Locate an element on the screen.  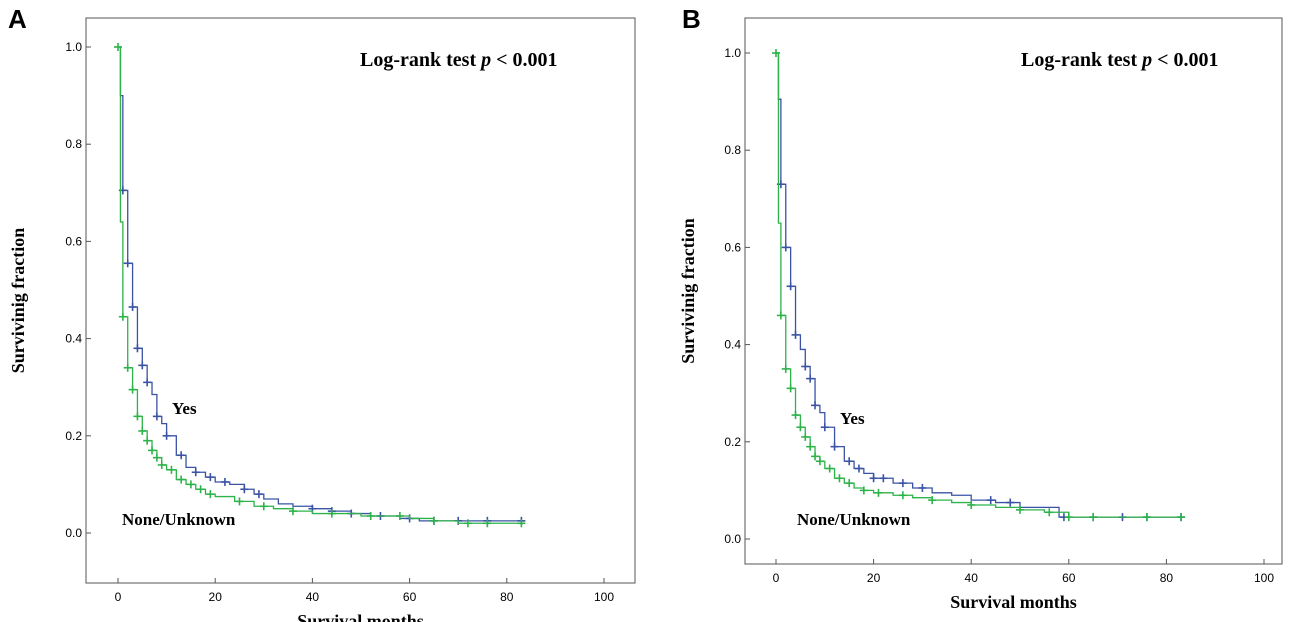
annotation-value: < 0.001 is located at coordinates (524, 60).